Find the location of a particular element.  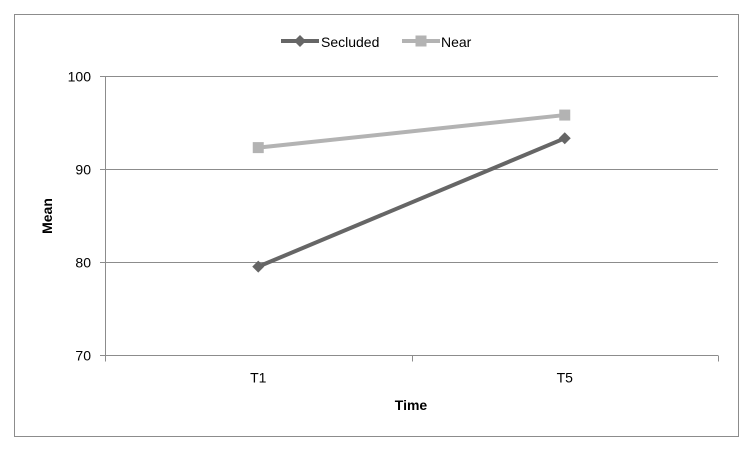

y-tick-label-90: 90 is located at coordinates (83, 170).